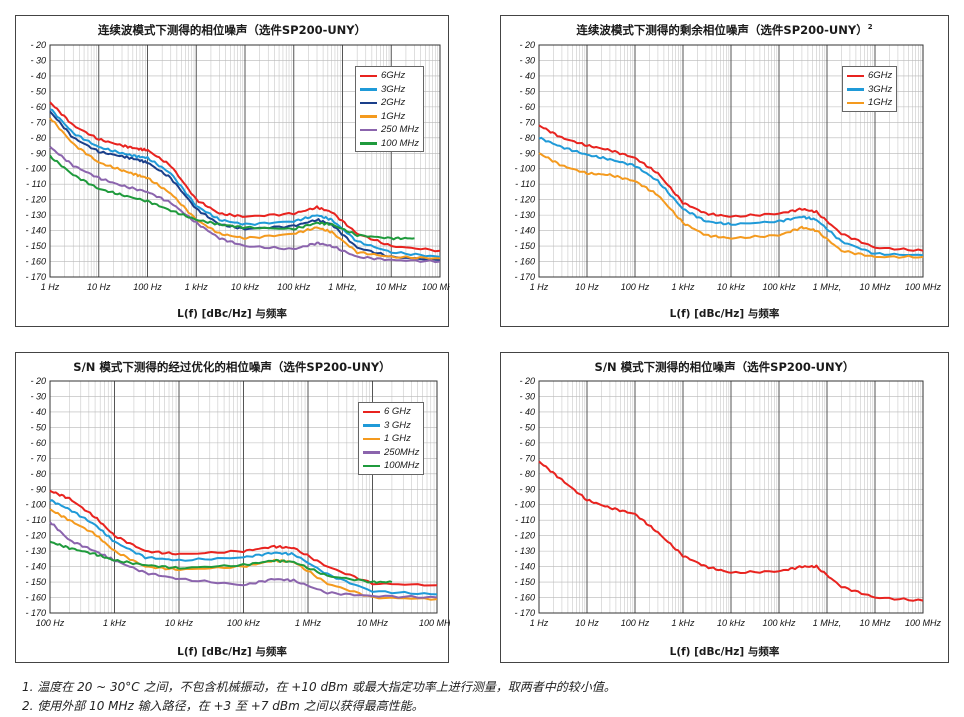 The image size is (964, 717). Describe the element at coordinates (391, 466) in the screenshot. I see `legend-entry: 100MHz` at that location.